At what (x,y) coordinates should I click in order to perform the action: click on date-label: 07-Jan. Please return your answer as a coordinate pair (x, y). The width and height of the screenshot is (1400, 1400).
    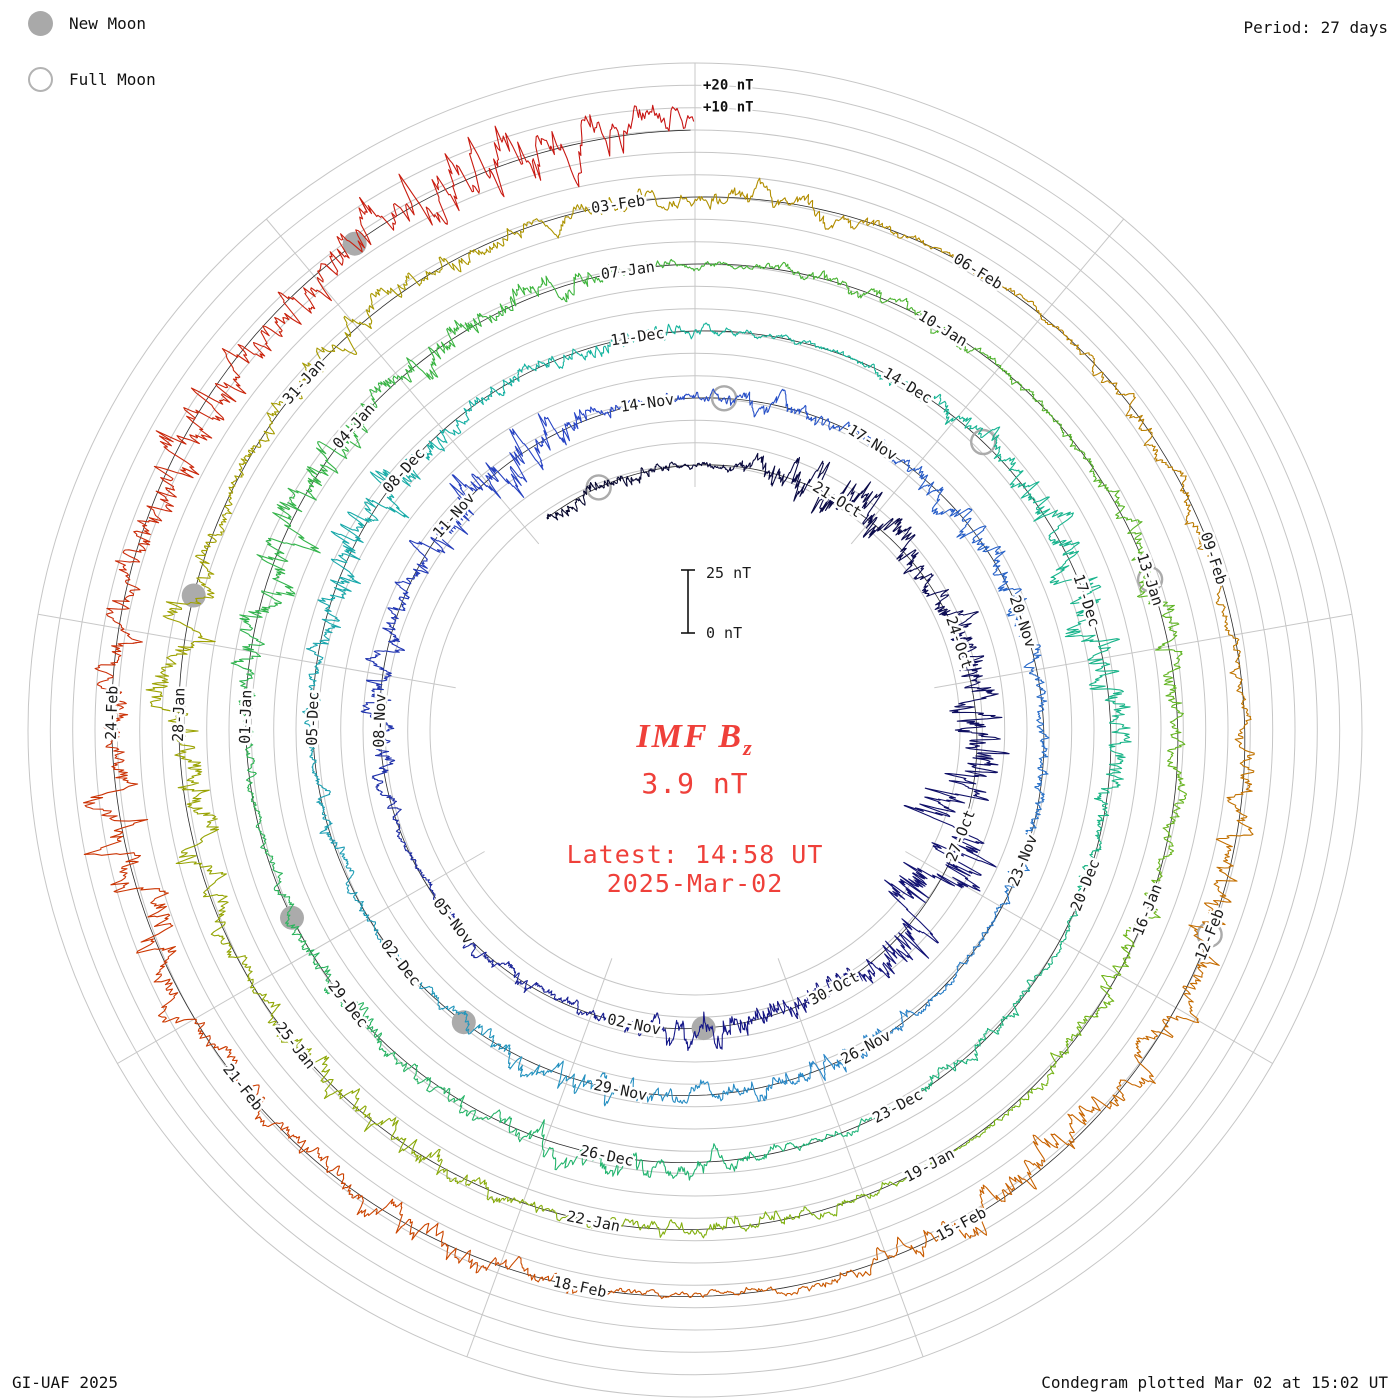
    Looking at the image, I should click on (628, 271).